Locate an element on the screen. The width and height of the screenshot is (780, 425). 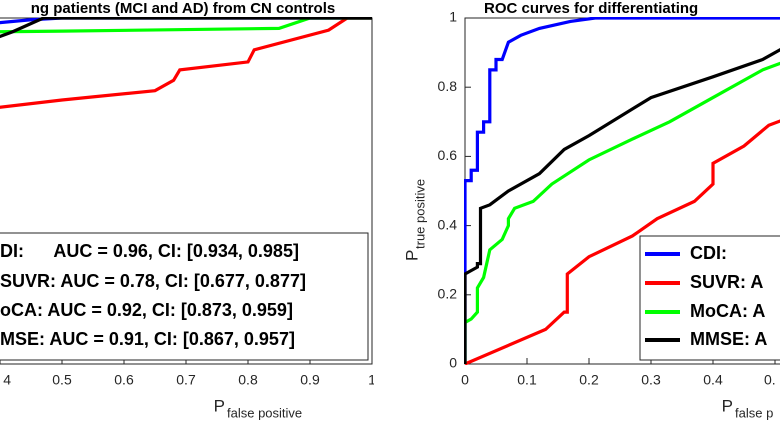
x-tick-label: 0.9 is located at coordinates (310, 380).